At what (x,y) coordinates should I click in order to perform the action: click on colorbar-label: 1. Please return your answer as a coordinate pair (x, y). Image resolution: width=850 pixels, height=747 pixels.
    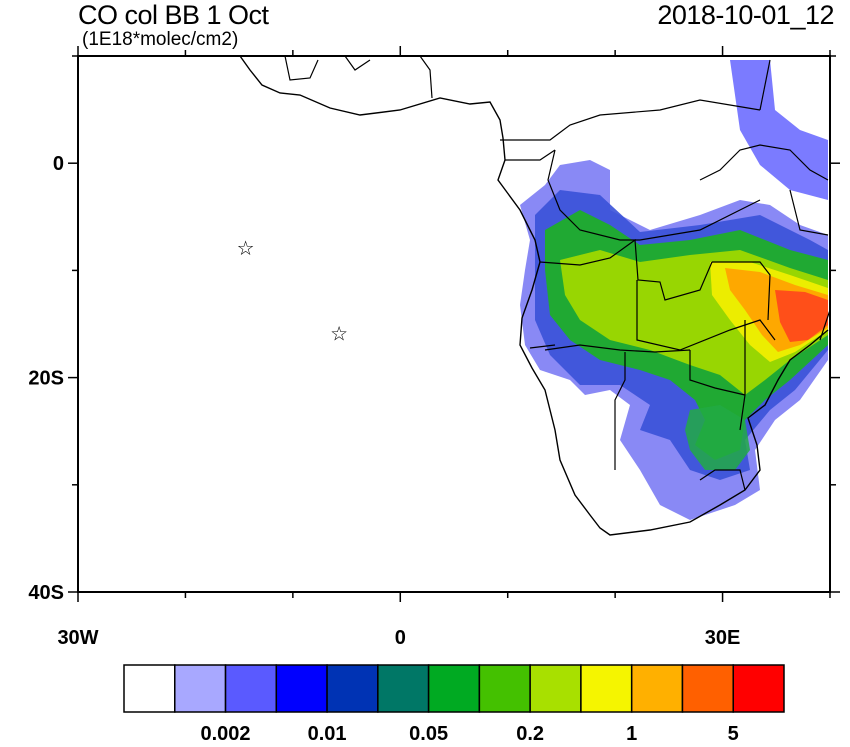
    Looking at the image, I should click on (631, 734).